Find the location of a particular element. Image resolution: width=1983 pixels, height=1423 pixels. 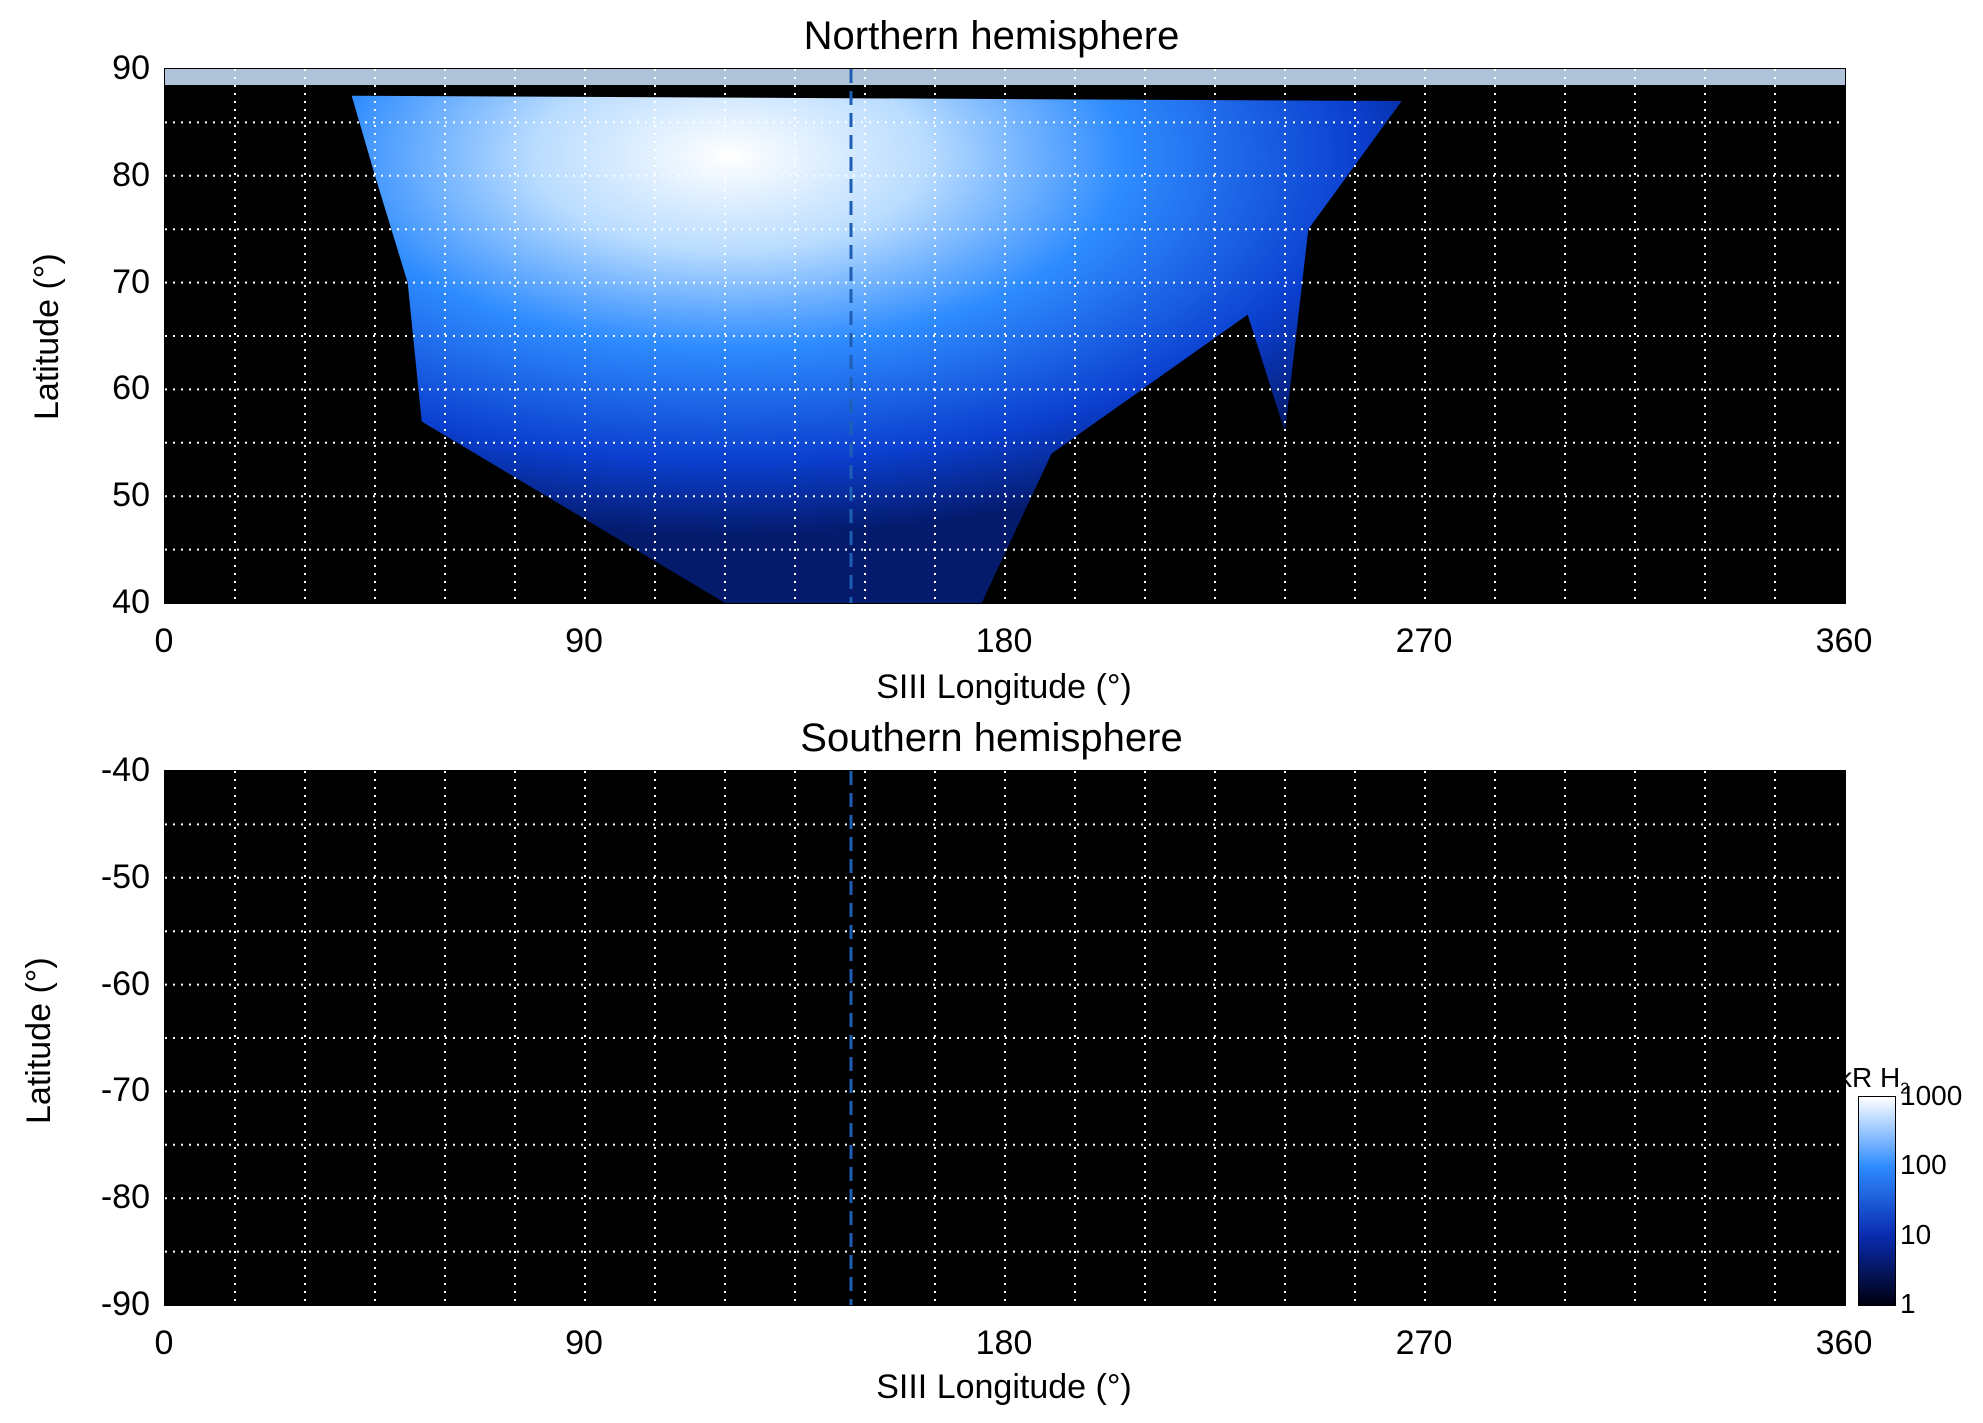

colorbar-tick-label: 10 is located at coordinates (1916, 1234).